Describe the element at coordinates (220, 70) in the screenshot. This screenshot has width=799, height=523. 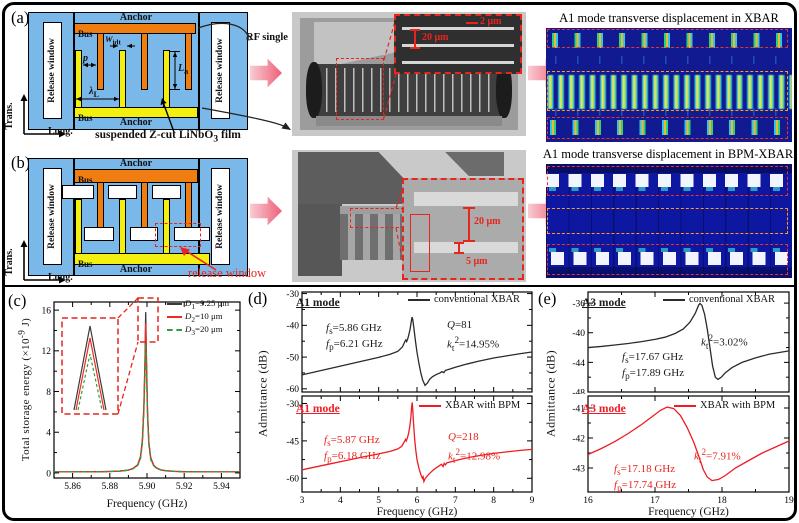
I see `release-window-right: Release window` at that location.